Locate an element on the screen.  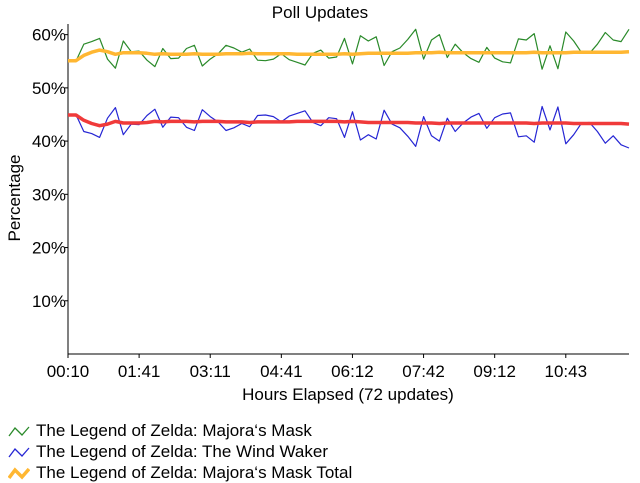
x-tick-label: 00:10 is located at coordinates (68, 371).